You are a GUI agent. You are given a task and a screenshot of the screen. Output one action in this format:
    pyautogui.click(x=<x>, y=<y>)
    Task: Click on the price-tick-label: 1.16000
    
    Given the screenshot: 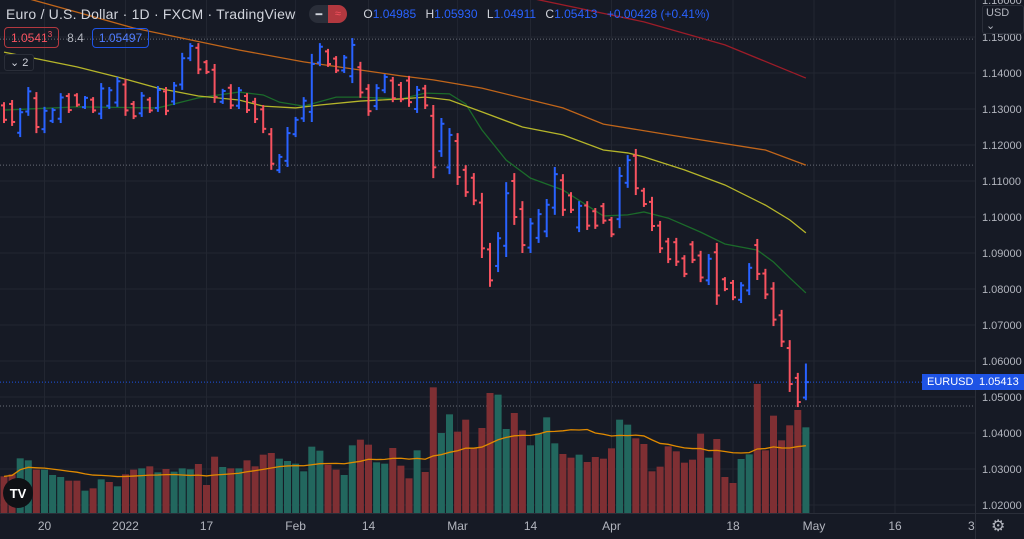 What is the action you would take?
    pyautogui.click(x=1002, y=3)
    